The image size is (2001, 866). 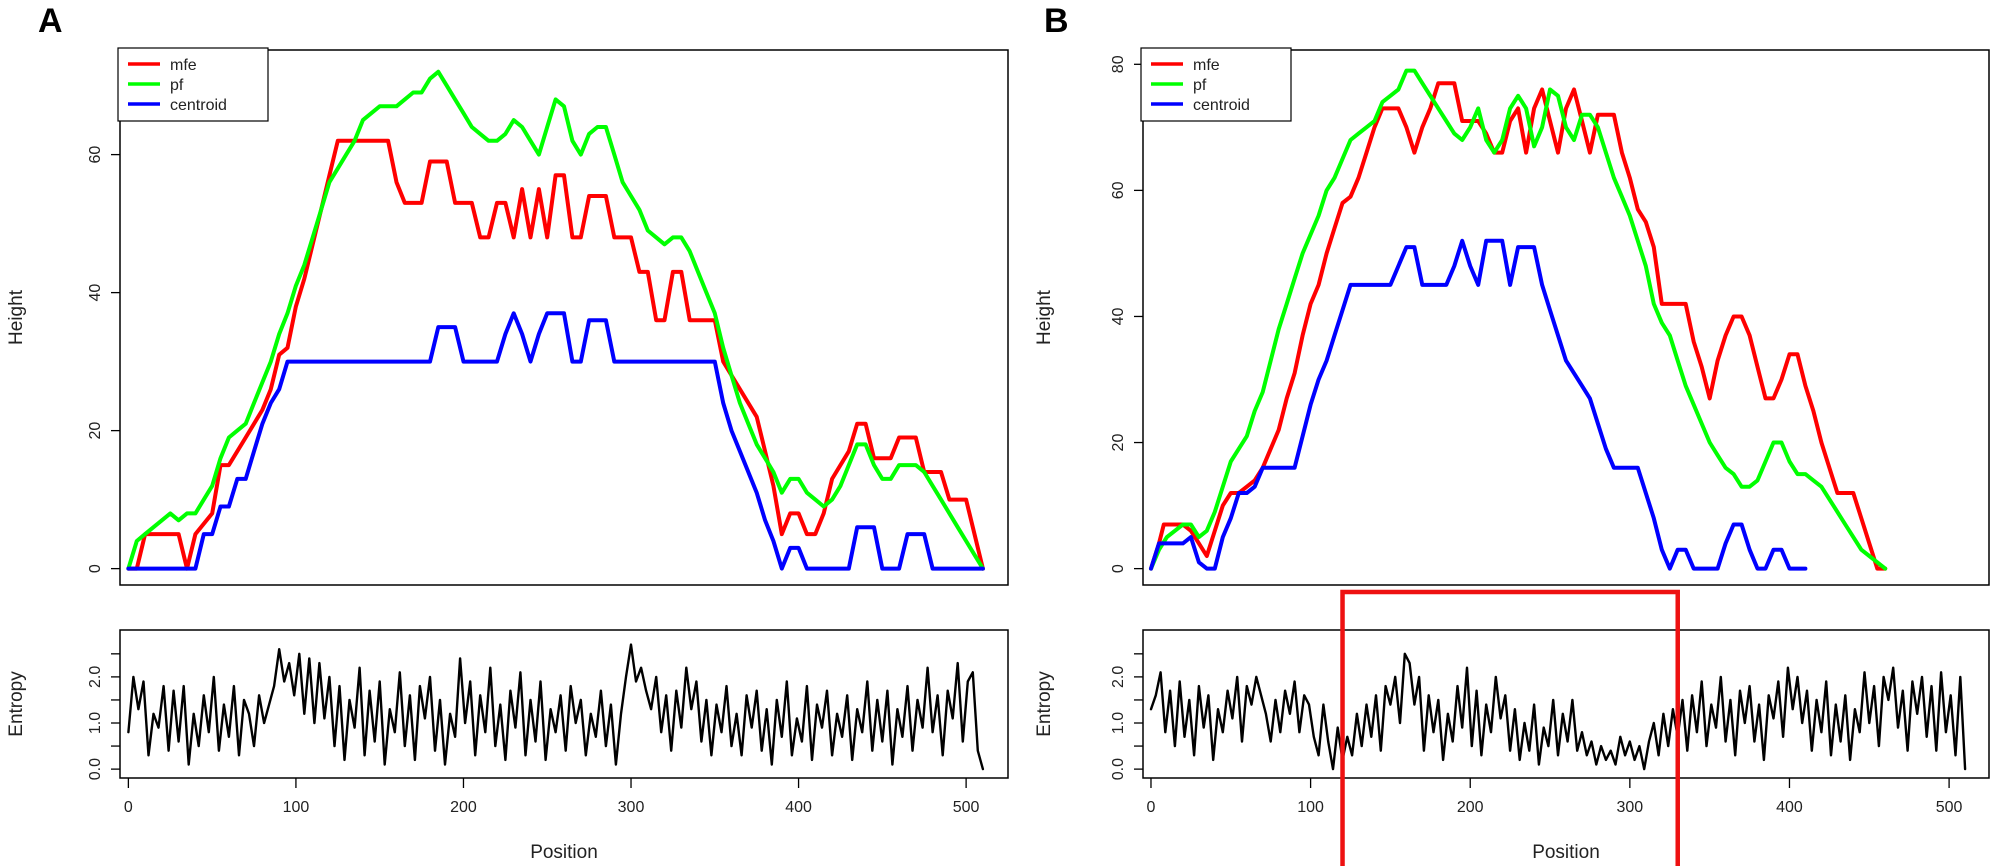 What do you see at coordinates (1056, 21) in the screenshot?
I see `panel-label-b: B` at bounding box center [1056, 21].